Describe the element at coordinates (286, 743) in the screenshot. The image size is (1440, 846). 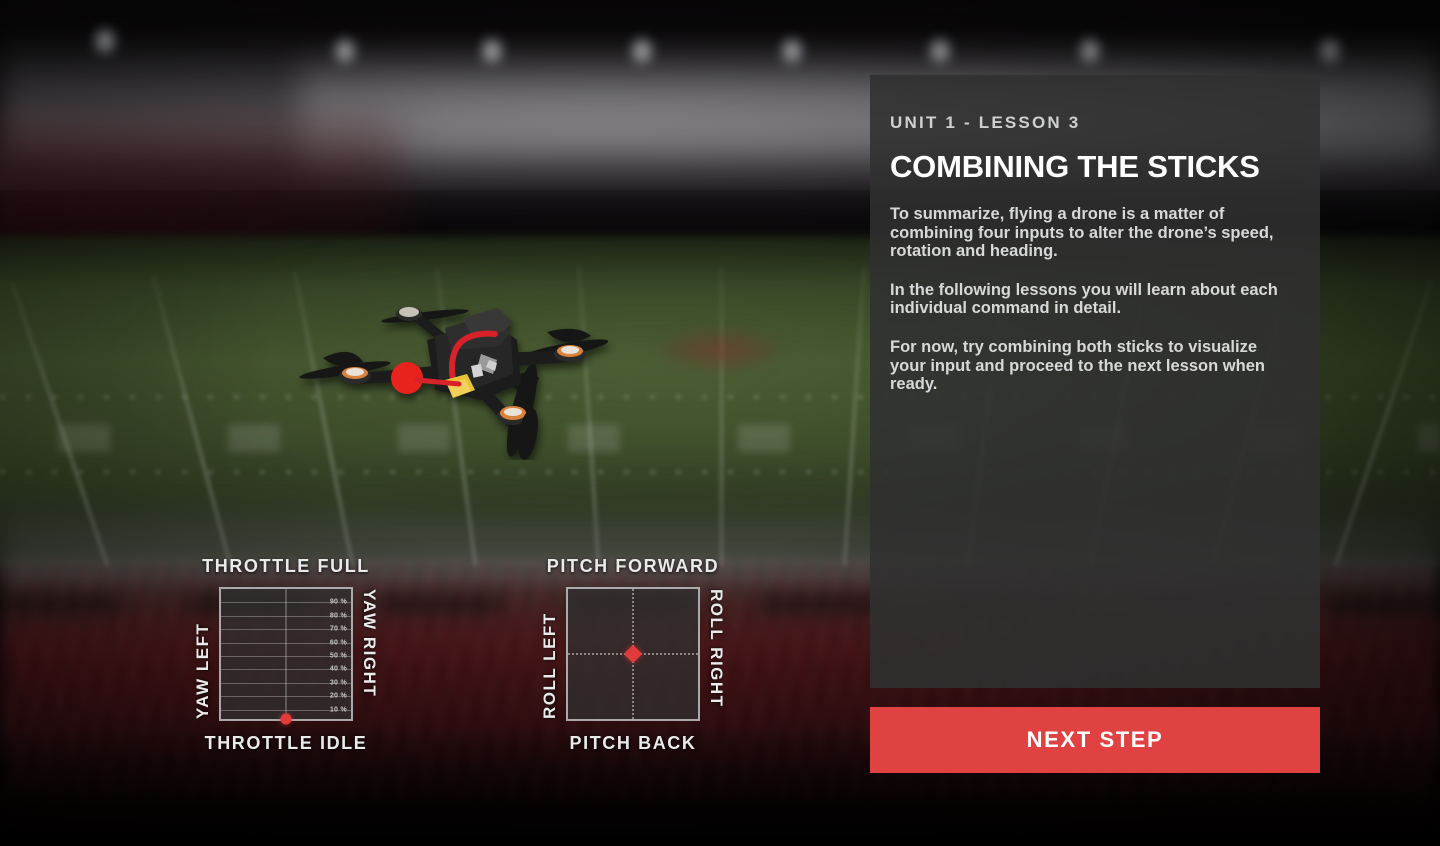
I see `throttle-idle-label: THROTTLE IDLE` at that location.